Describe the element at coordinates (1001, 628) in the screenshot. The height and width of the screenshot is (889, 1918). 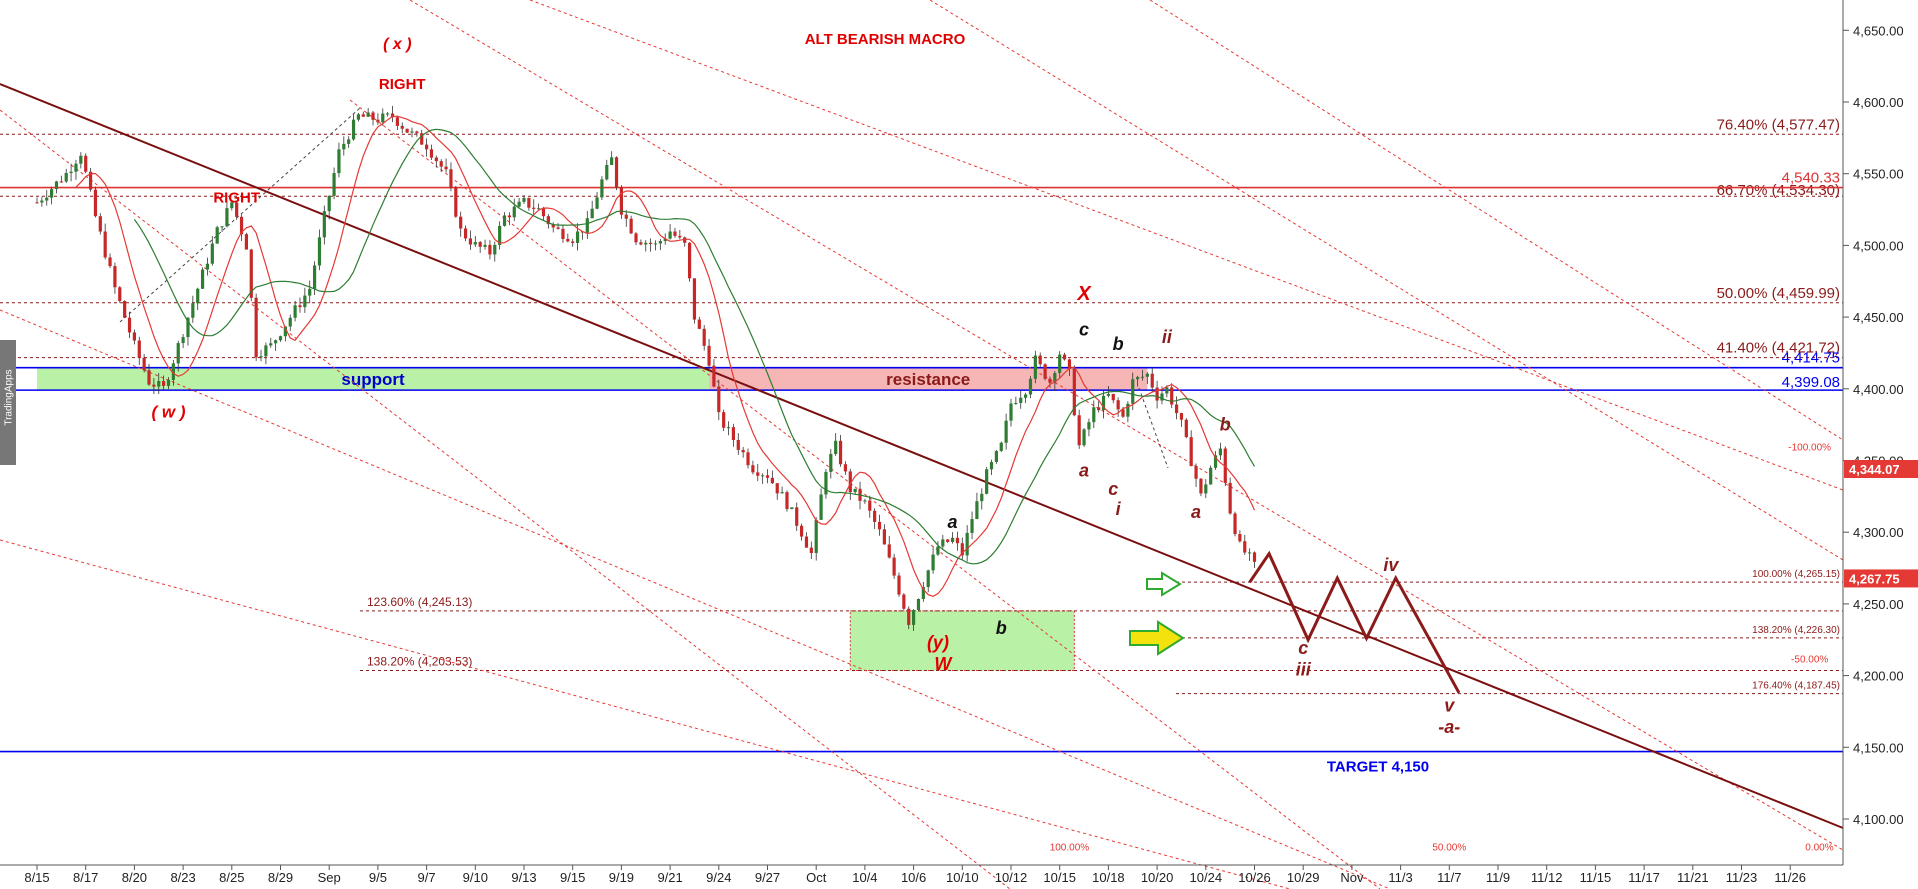
I see `wave-label: b` at that location.